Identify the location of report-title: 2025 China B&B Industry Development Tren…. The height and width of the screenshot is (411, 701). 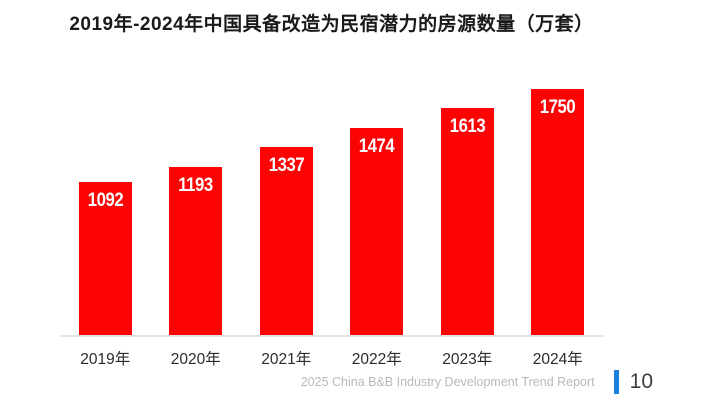
(447, 382).